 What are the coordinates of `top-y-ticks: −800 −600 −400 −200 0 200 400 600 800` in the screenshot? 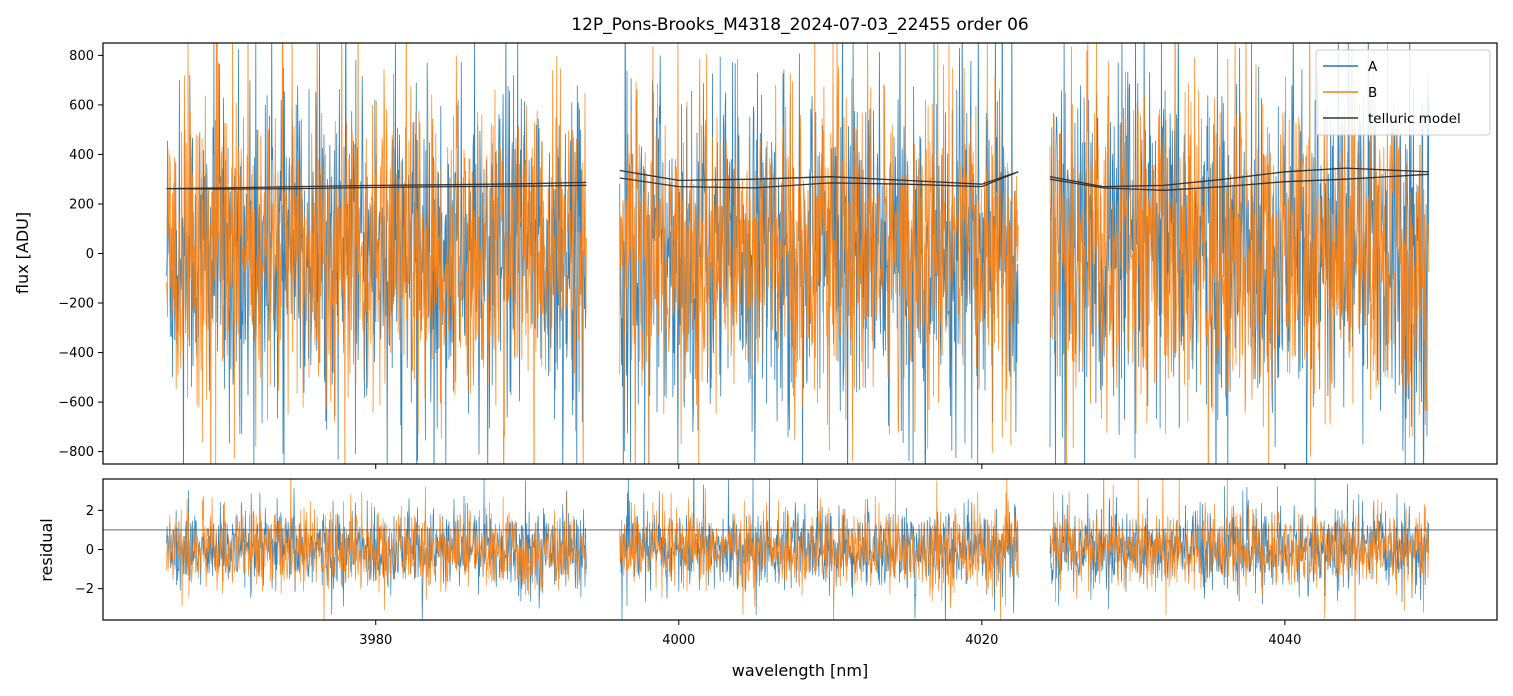 It's located at (80, 254).